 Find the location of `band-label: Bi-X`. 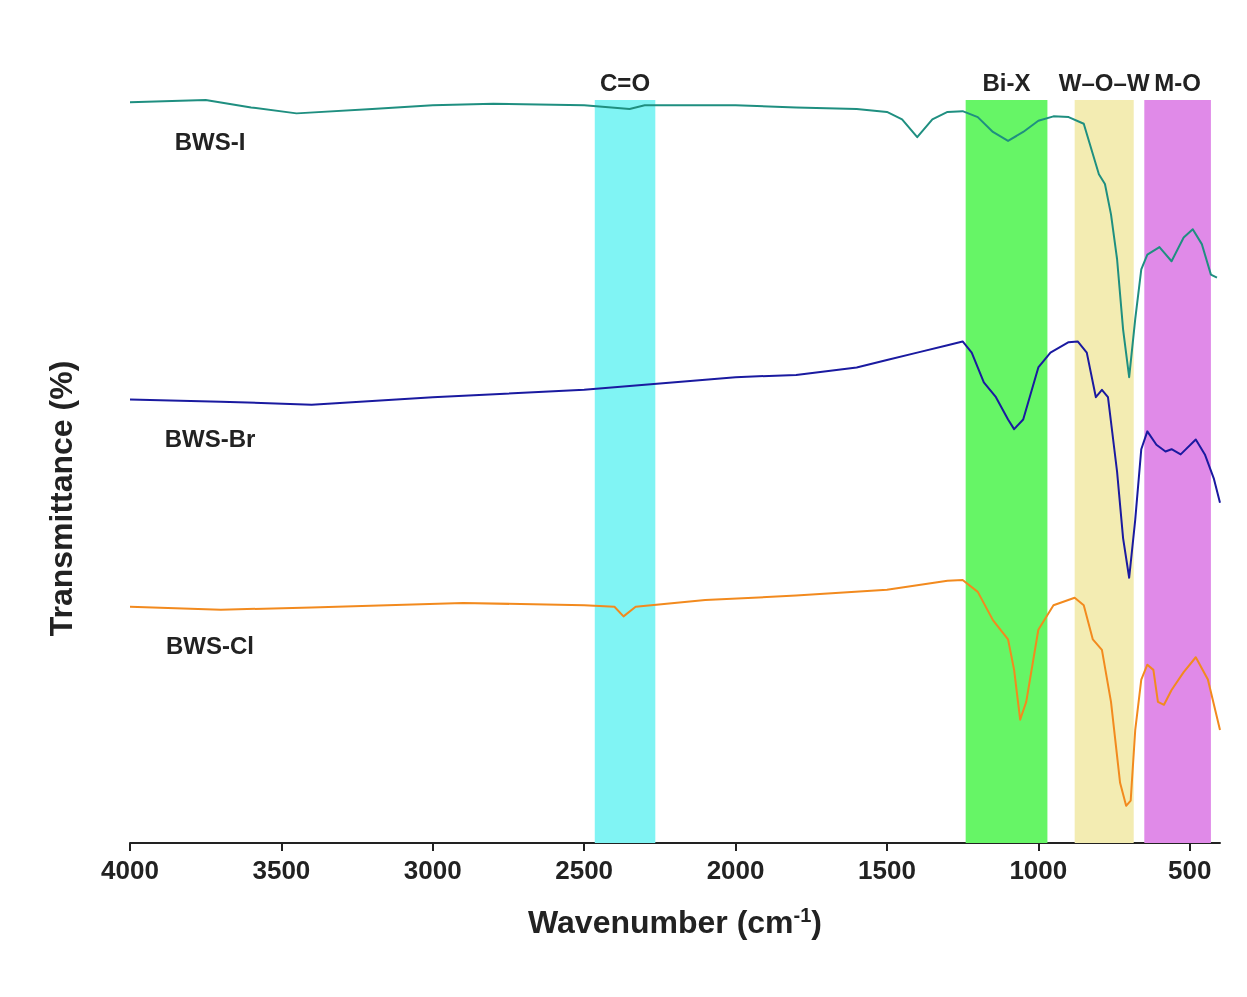

band-label: Bi-X is located at coordinates (1006, 82).